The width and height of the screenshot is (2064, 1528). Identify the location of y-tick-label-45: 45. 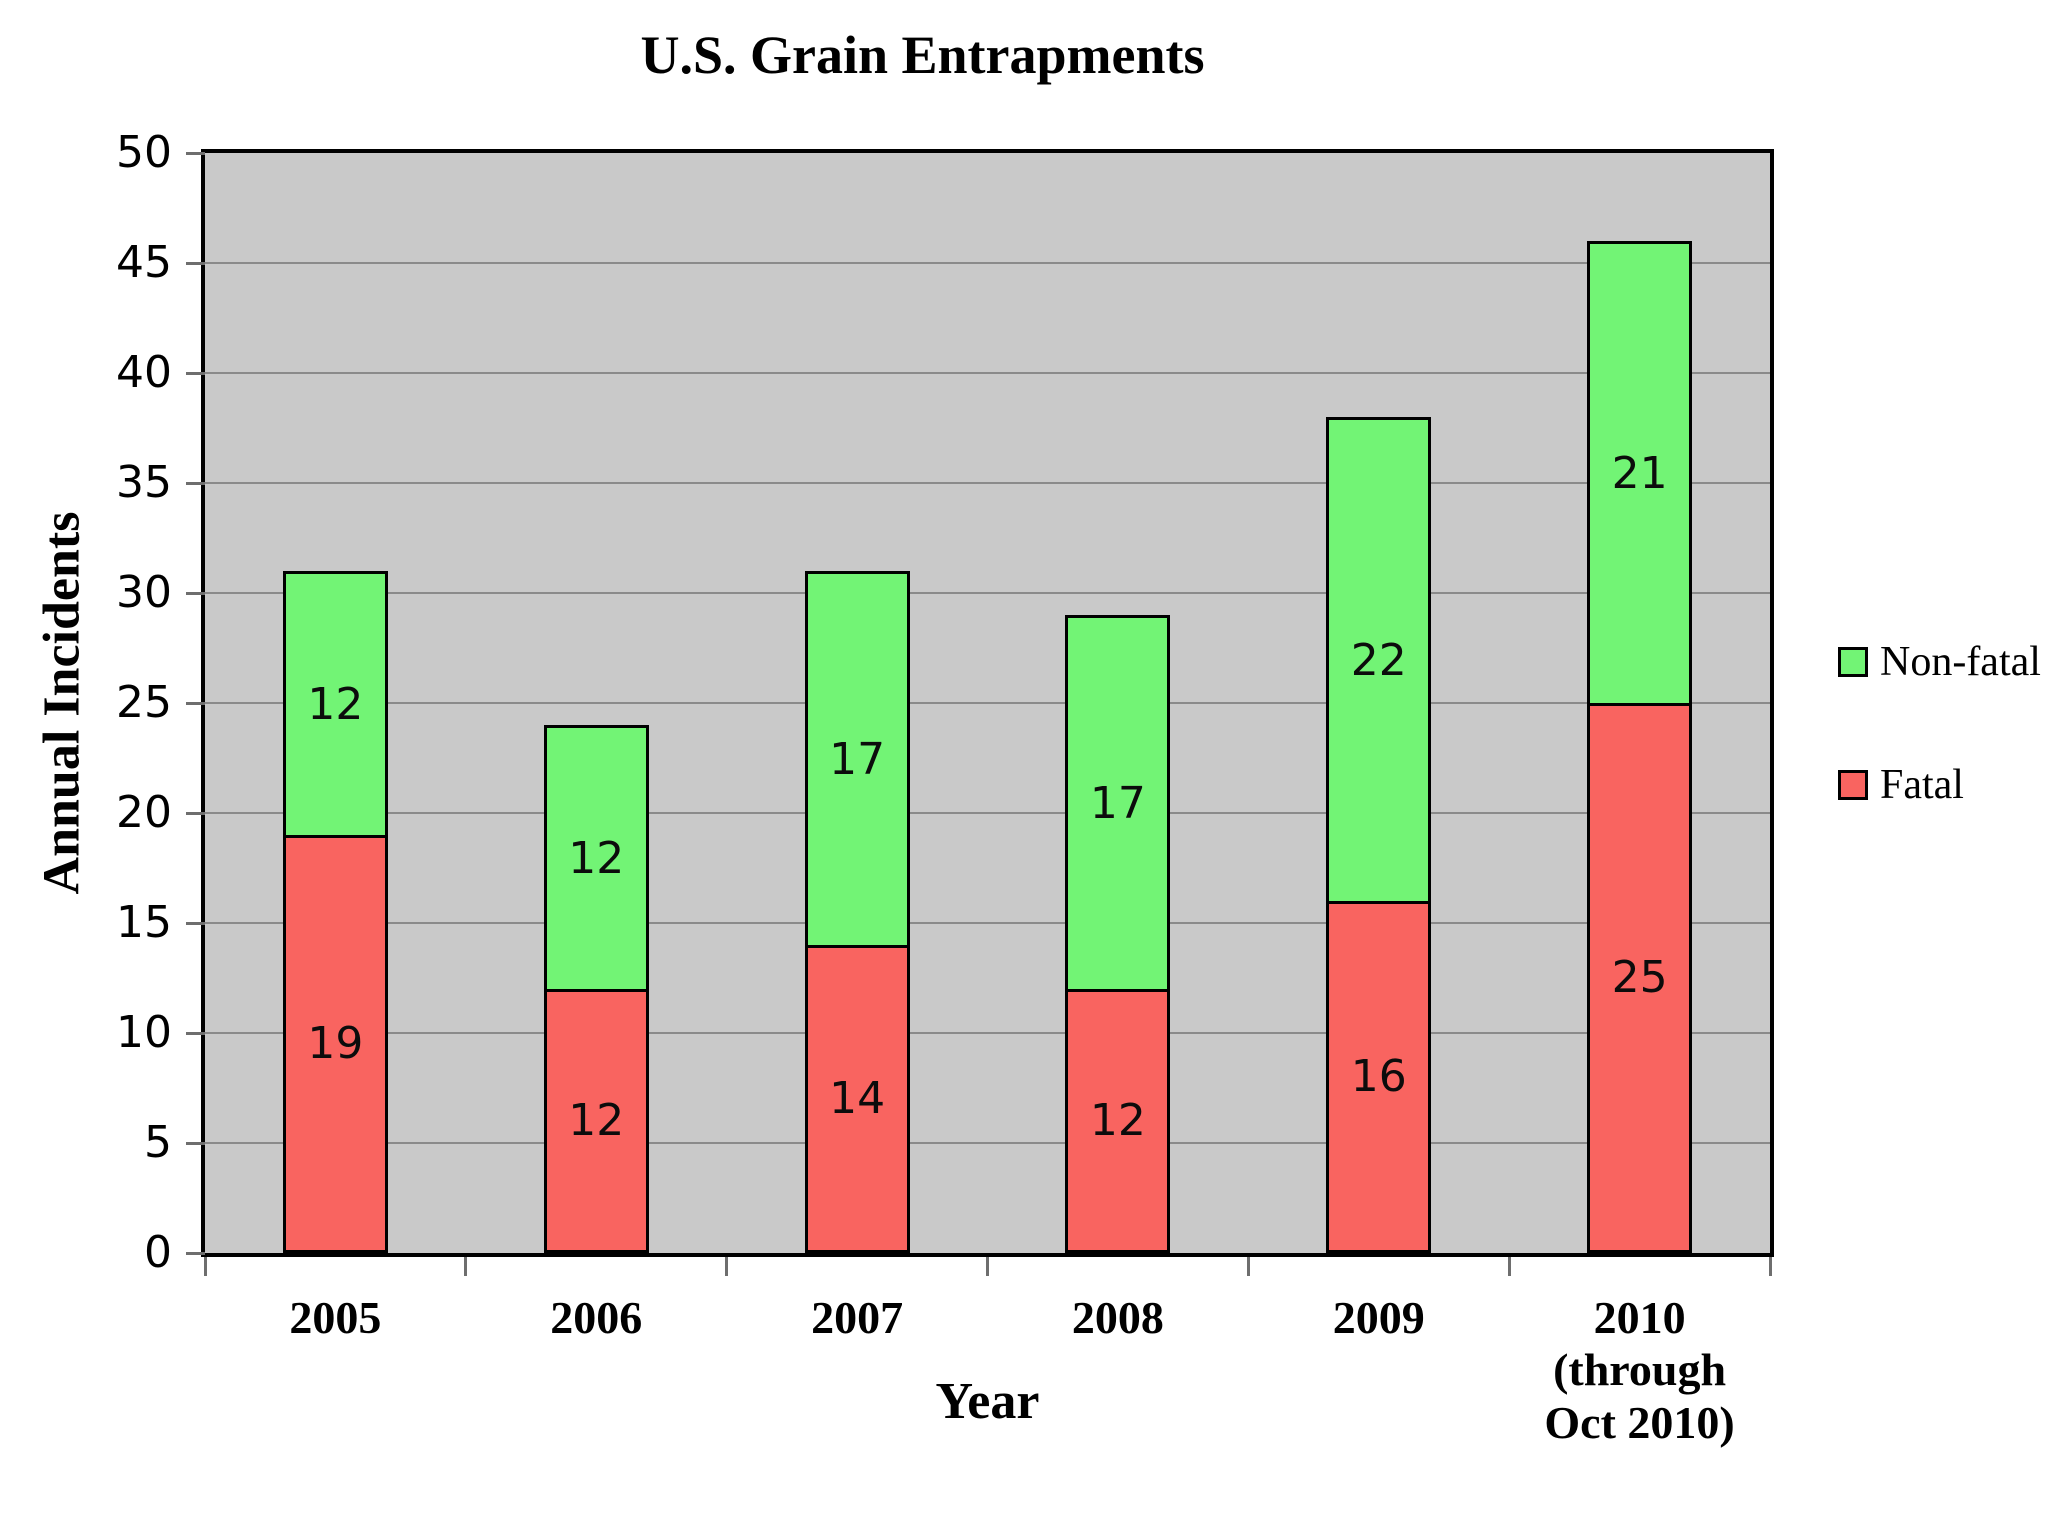
(144, 262).